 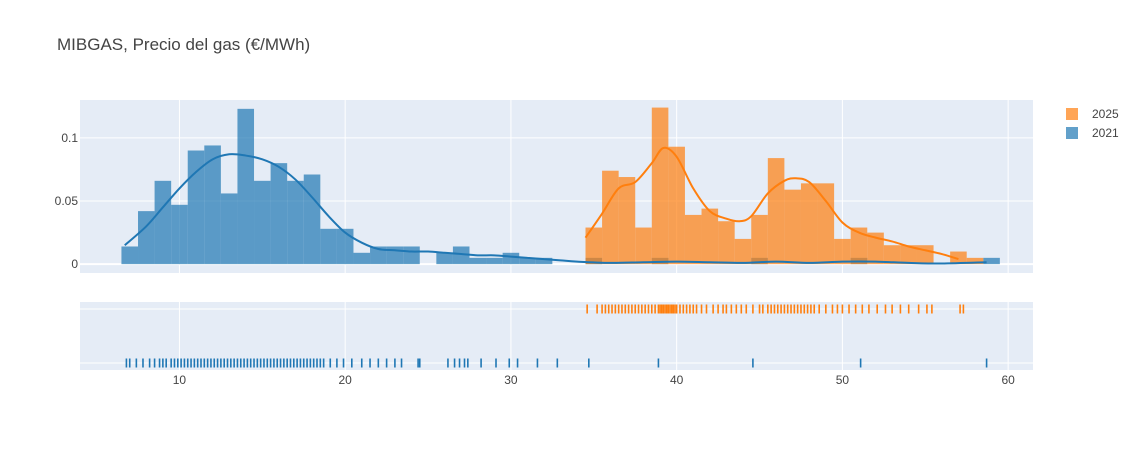 What do you see at coordinates (556, 363) in the screenshot?
I see `rug-2021` at bounding box center [556, 363].